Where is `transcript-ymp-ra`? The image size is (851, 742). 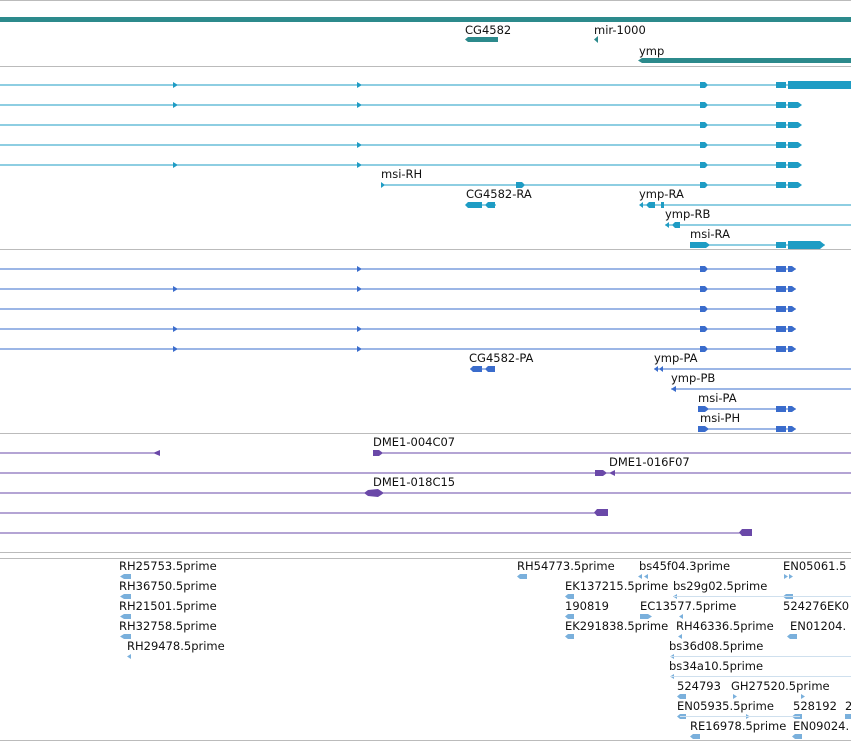 transcript-ymp-ra is located at coordinates (745, 205).